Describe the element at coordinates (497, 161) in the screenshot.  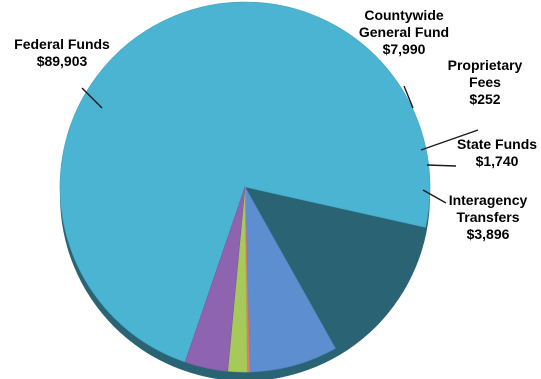
I see `slice-label-line: $1,740` at that location.